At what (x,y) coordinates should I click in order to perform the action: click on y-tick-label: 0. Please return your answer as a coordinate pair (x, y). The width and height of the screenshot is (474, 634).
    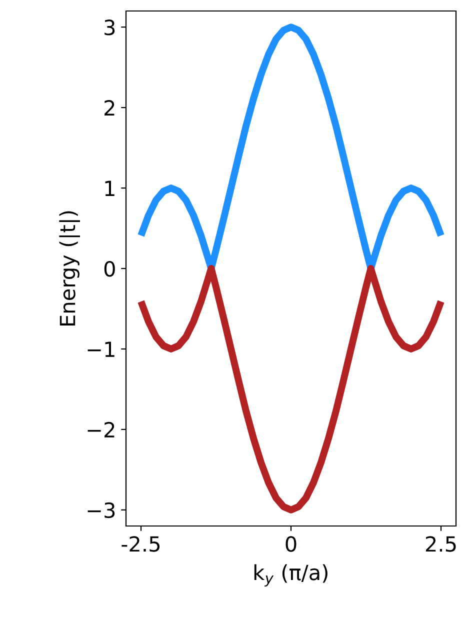
    Looking at the image, I should click on (109, 268).